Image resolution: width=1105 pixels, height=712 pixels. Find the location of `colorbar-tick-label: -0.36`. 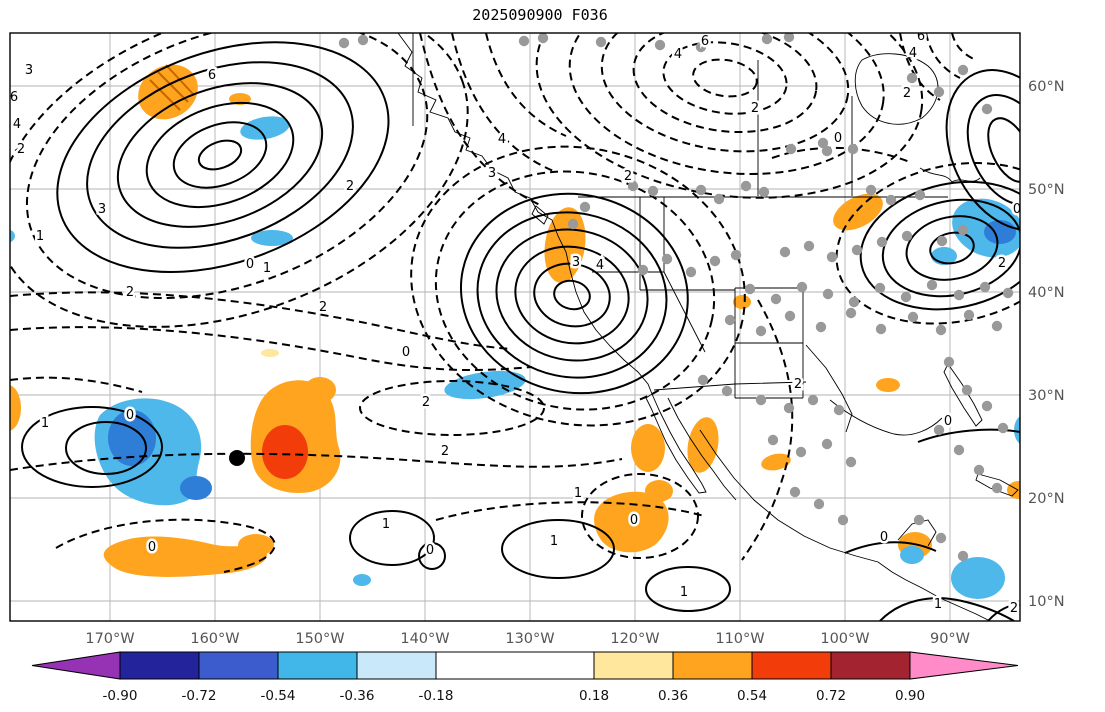

colorbar-tick-label: -0.36 is located at coordinates (357, 696).